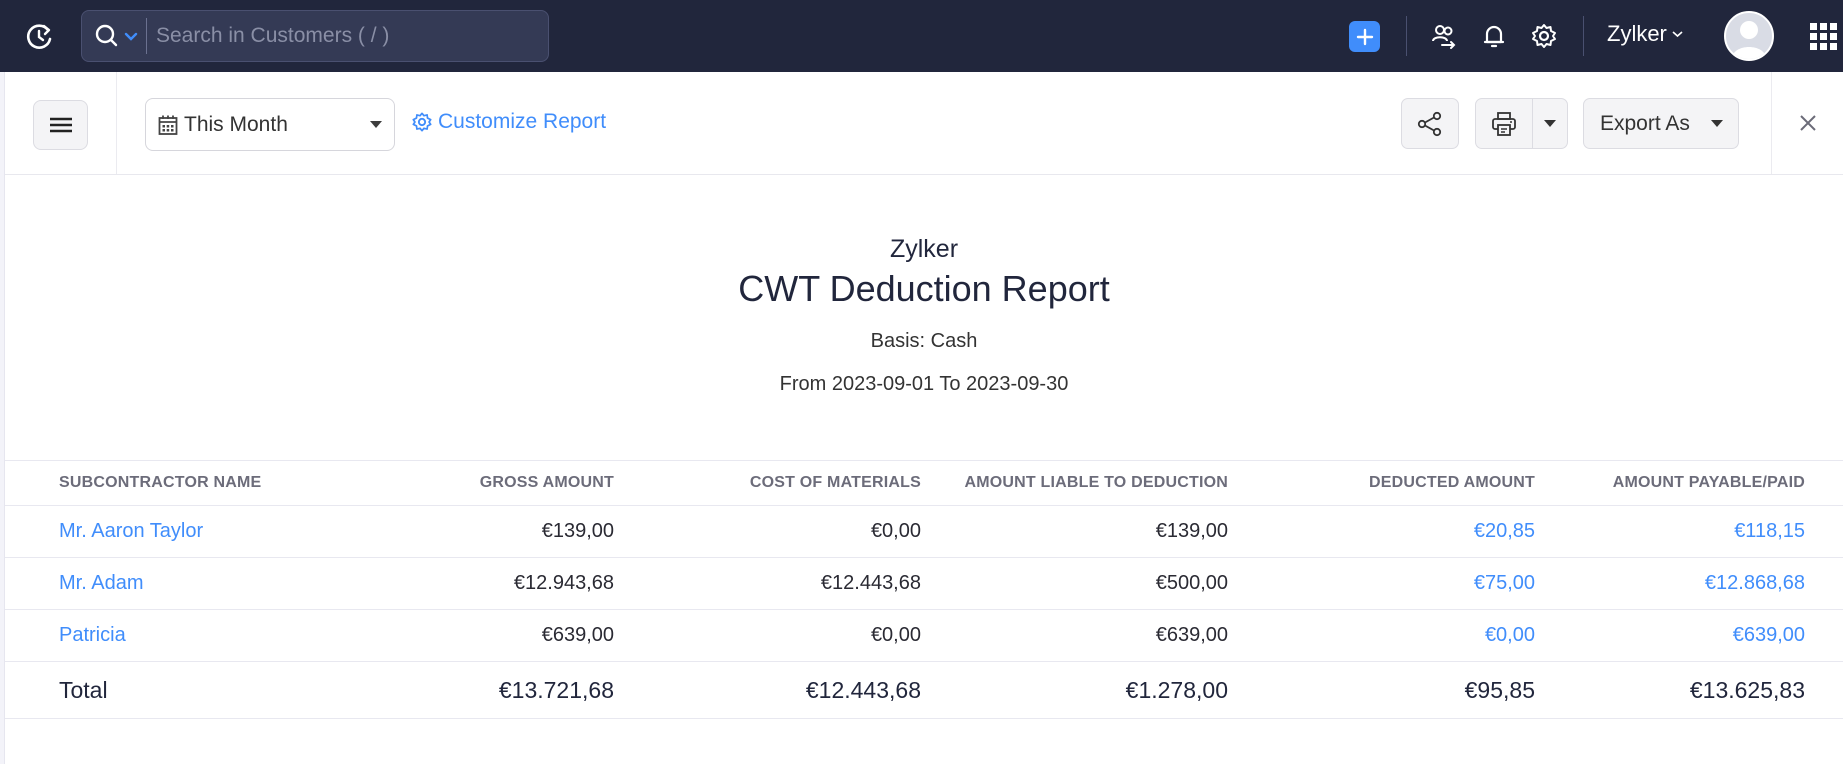  I want to click on total-amount-payable: €13.625,83, so click(1747, 689).